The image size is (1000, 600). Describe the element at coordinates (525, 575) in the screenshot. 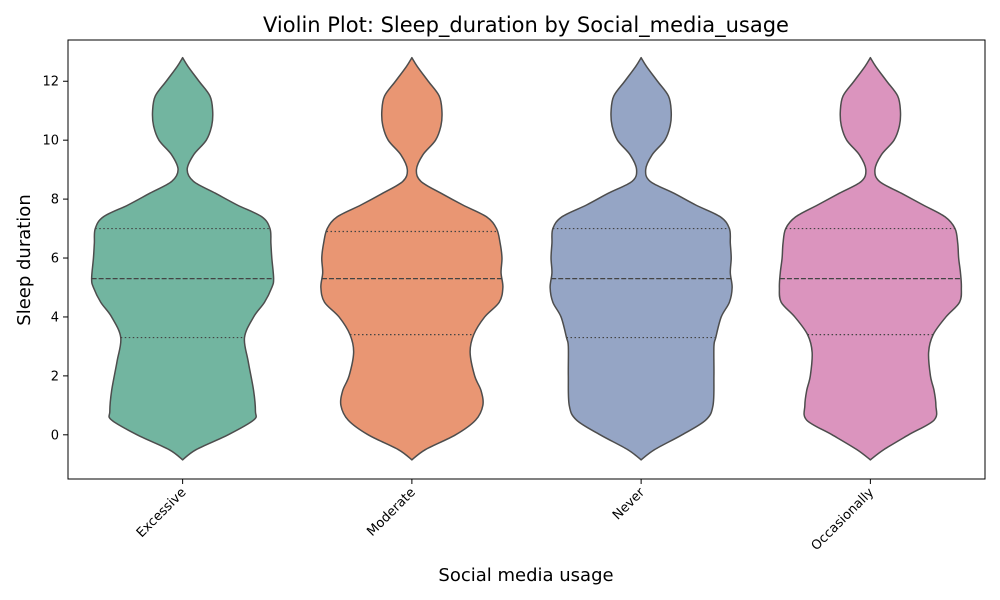

I see `x-axis-title: Social media usage` at that location.